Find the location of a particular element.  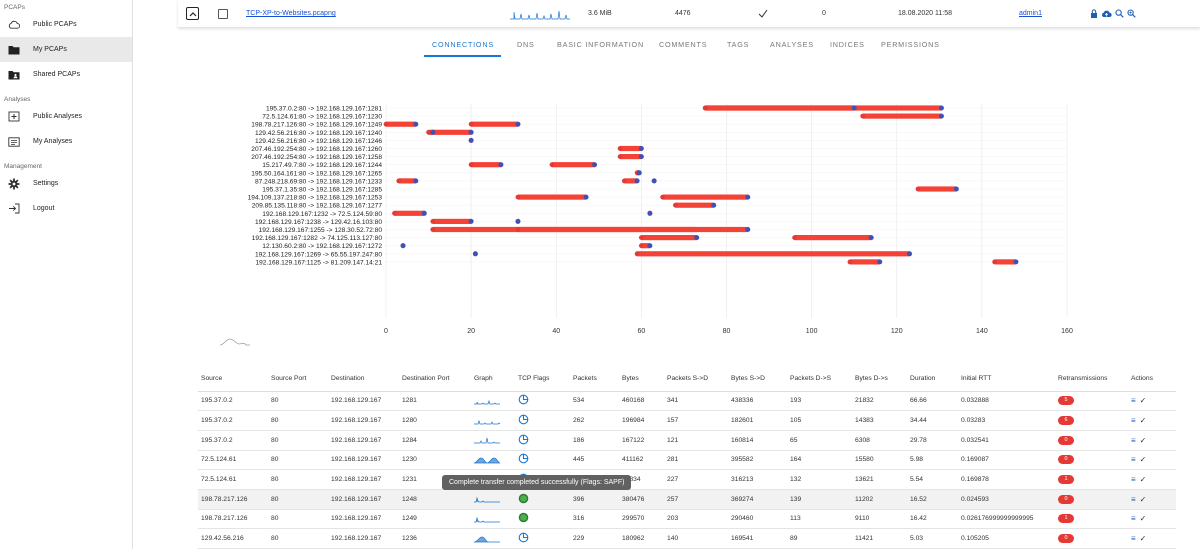

cell-bsd: 395582 is located at coordinates (757, 460).